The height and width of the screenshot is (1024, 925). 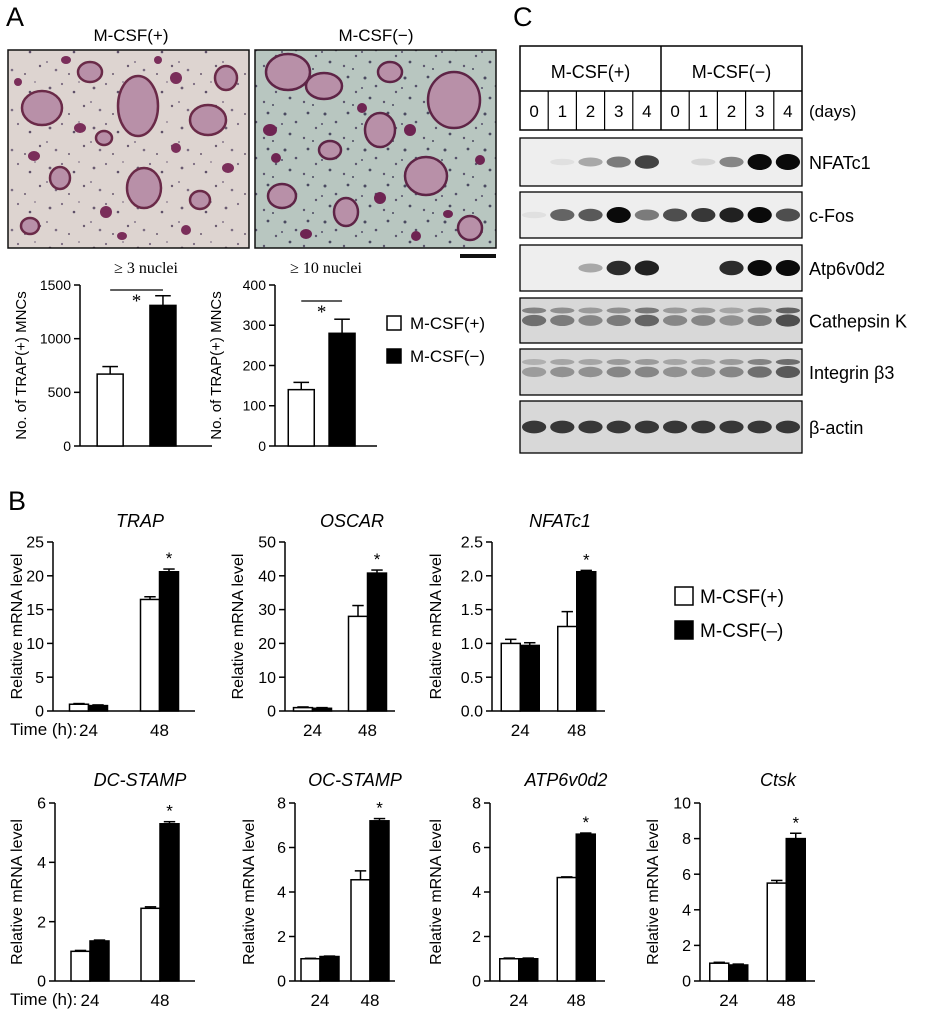 I want to click on y-tick-label: 1500, so click(x=55, y=285).